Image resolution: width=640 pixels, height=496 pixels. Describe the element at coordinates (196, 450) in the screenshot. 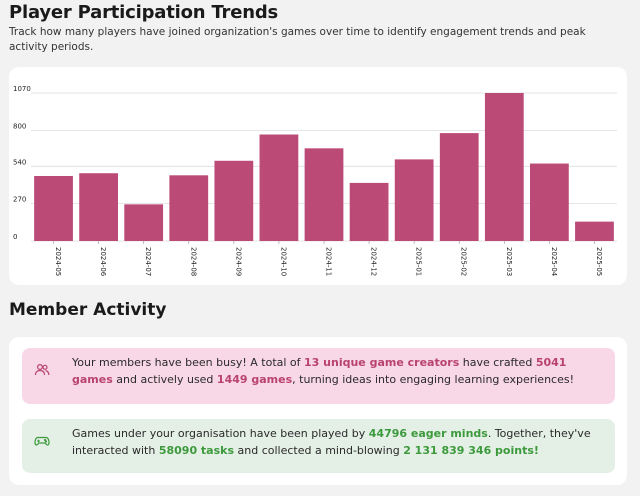

I see `tasks-count: 58090 tasks` at that location.